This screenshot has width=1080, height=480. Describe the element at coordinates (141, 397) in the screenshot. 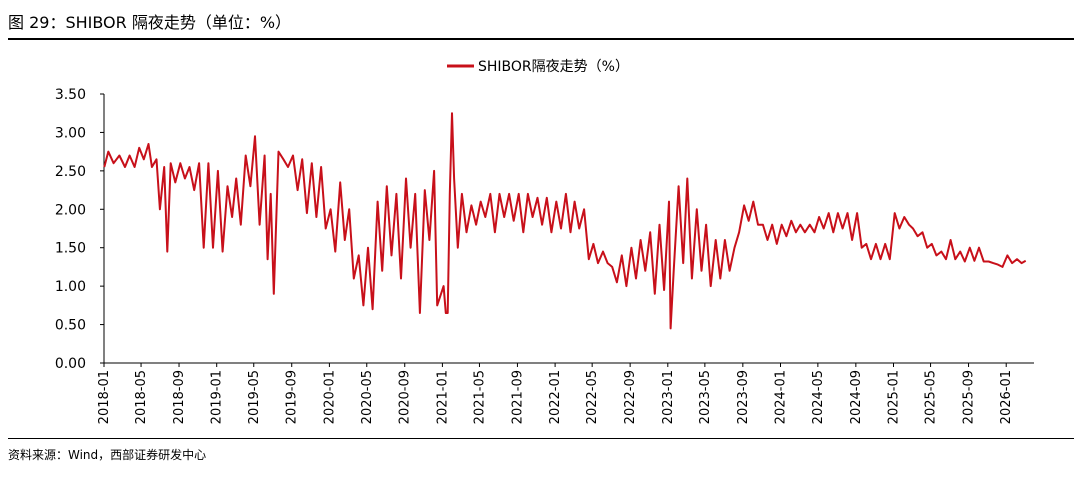

I see `x-tick-label: 2018-05` at that location.